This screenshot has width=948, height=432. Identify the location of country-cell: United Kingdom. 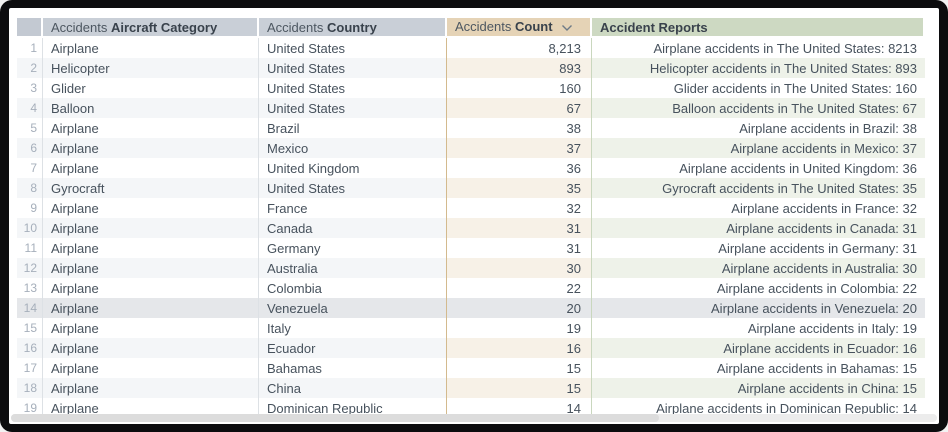
(353, 168).